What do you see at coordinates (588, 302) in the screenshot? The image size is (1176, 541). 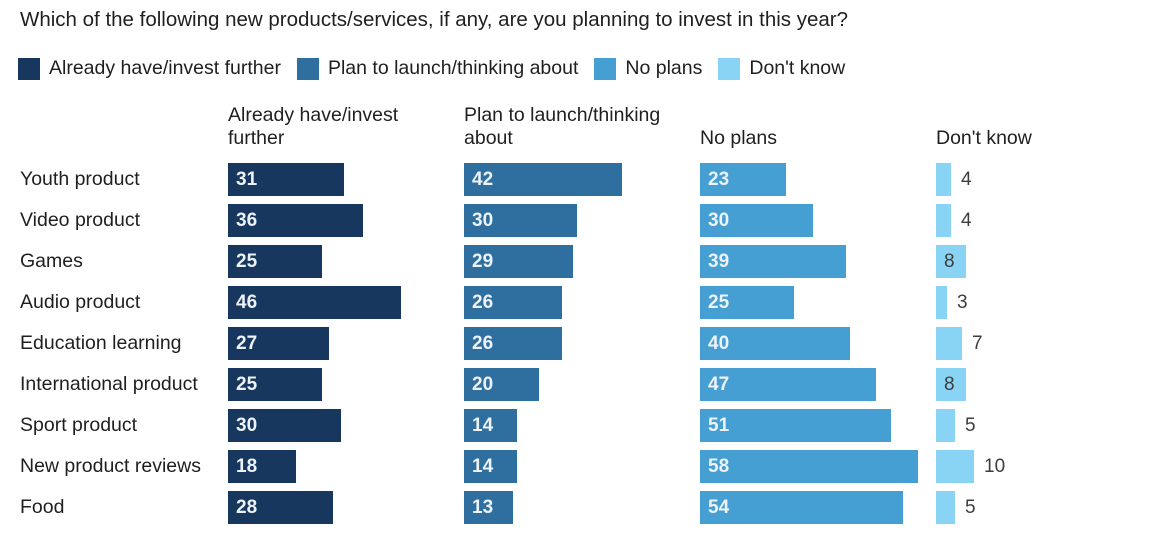 I see `chart-row: Audio product 46 26 25 3` at bounding box center [588, 302].